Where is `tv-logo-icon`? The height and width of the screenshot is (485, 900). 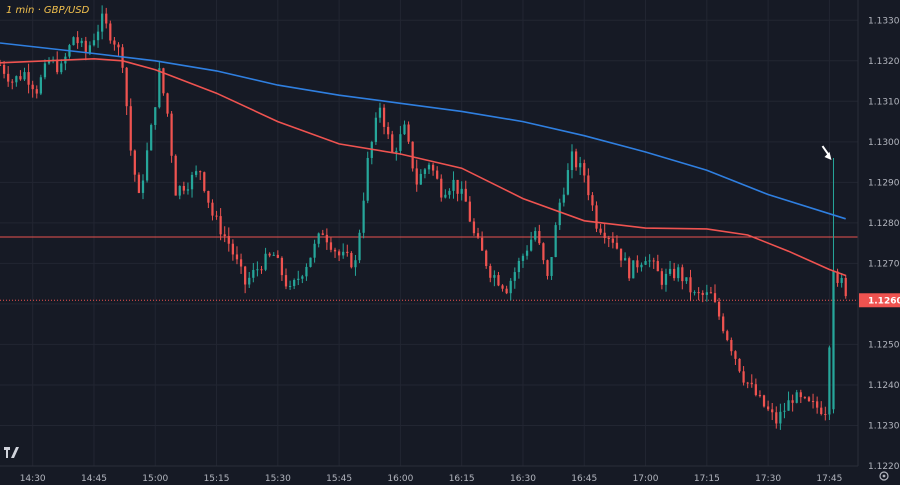
tv-logo-icon is located at coordinates (11, 452).